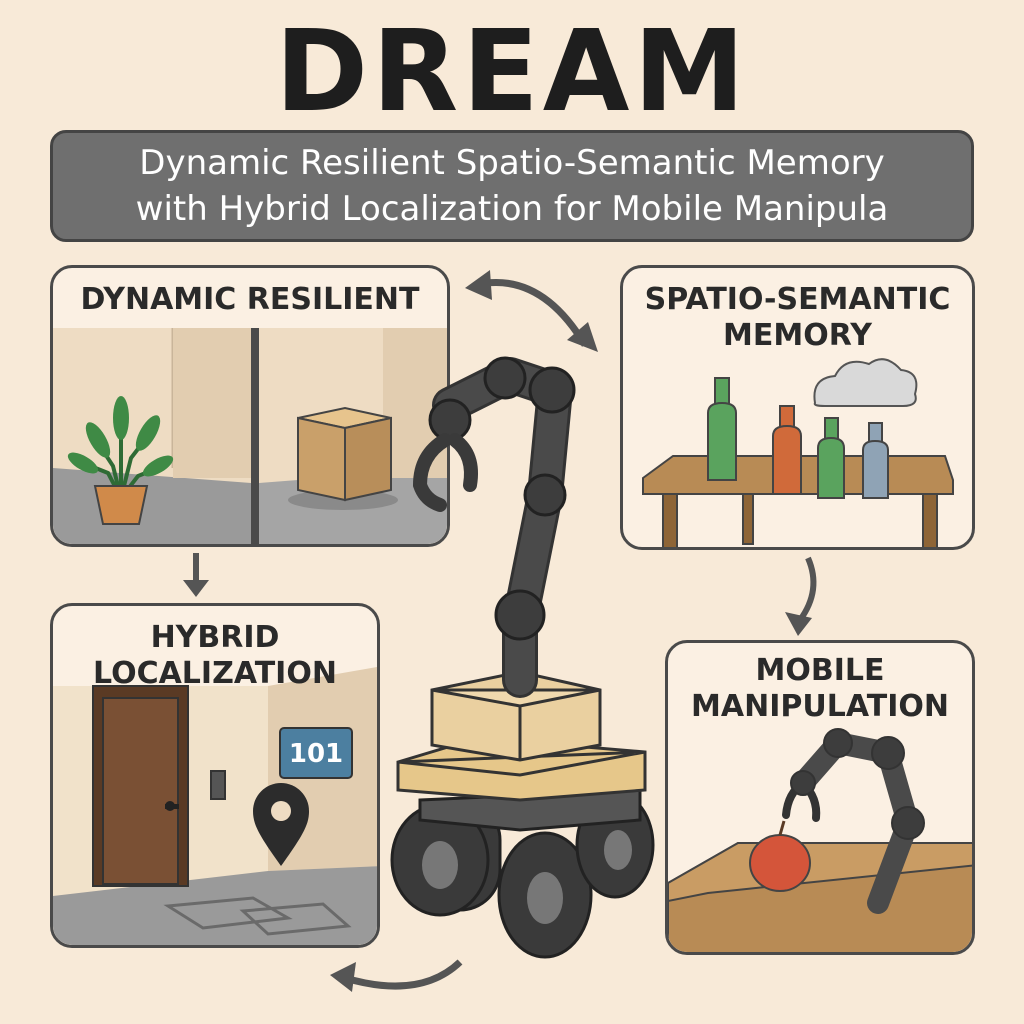 The image size is (1024, 1024). What do you see at coordinates (512, 163) in the screenshot?
I see `subtitle-line-1: Dynamic Resilient Spatio-Semantic Memory` at bounding box center [512, 163].